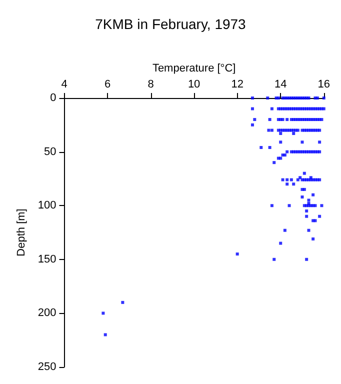 This screenshot has height=384, width=341. What do you see at coordinates (237, 84) in the screenshot?
I see `x-tick-label: 12` at bounding box center [237, 84].